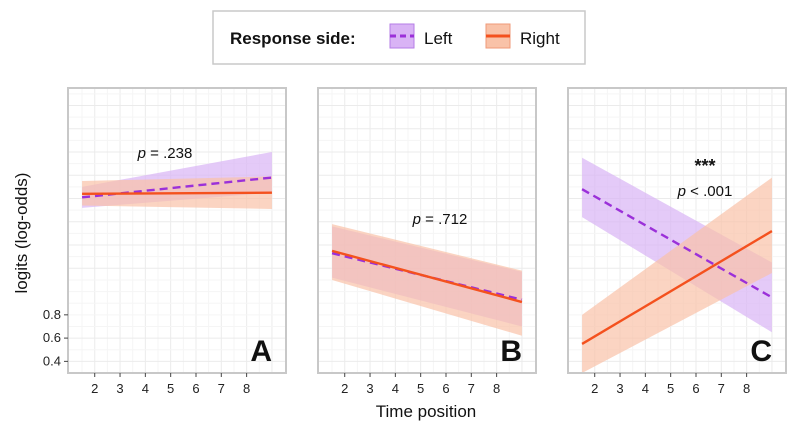 The width and height of the screenshot is (800, 435). What do you see at coordinates (52, 337) in the screenshot?
I see `y-tick-label: 0.6` at bounding box center [52, 337].